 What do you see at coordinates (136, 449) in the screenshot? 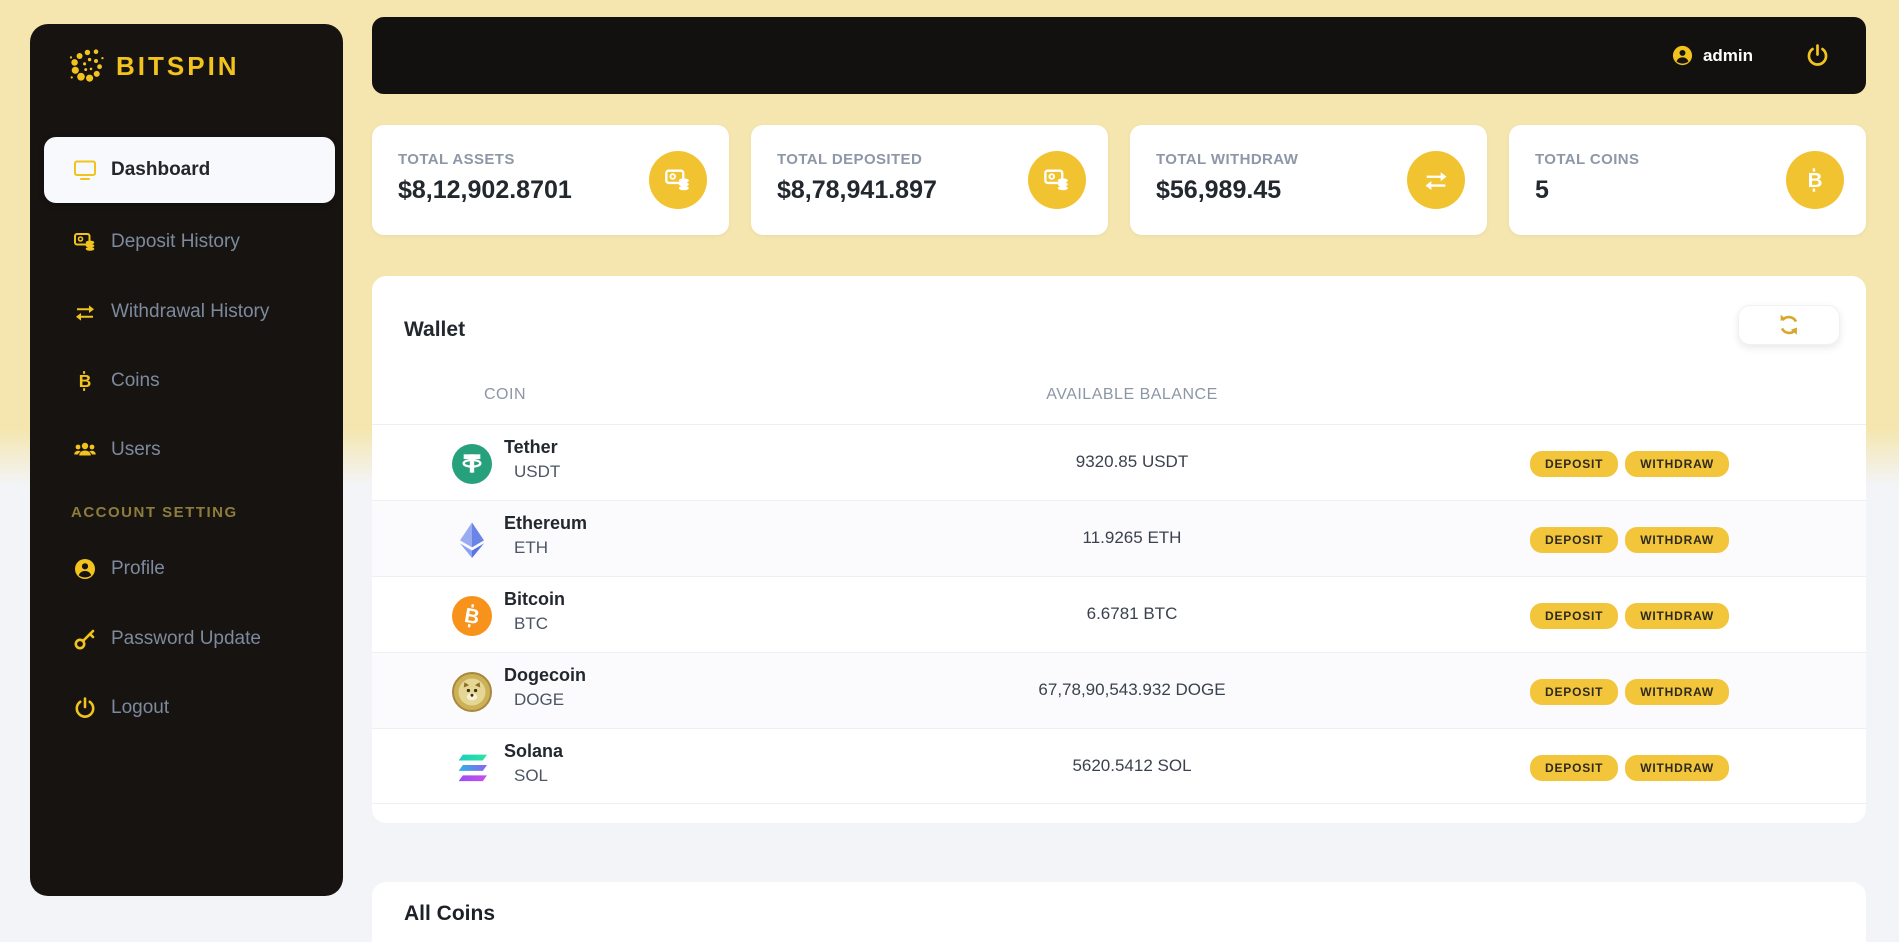
I see `sidebar-item-label: Users` at bounding box center [136, 449].